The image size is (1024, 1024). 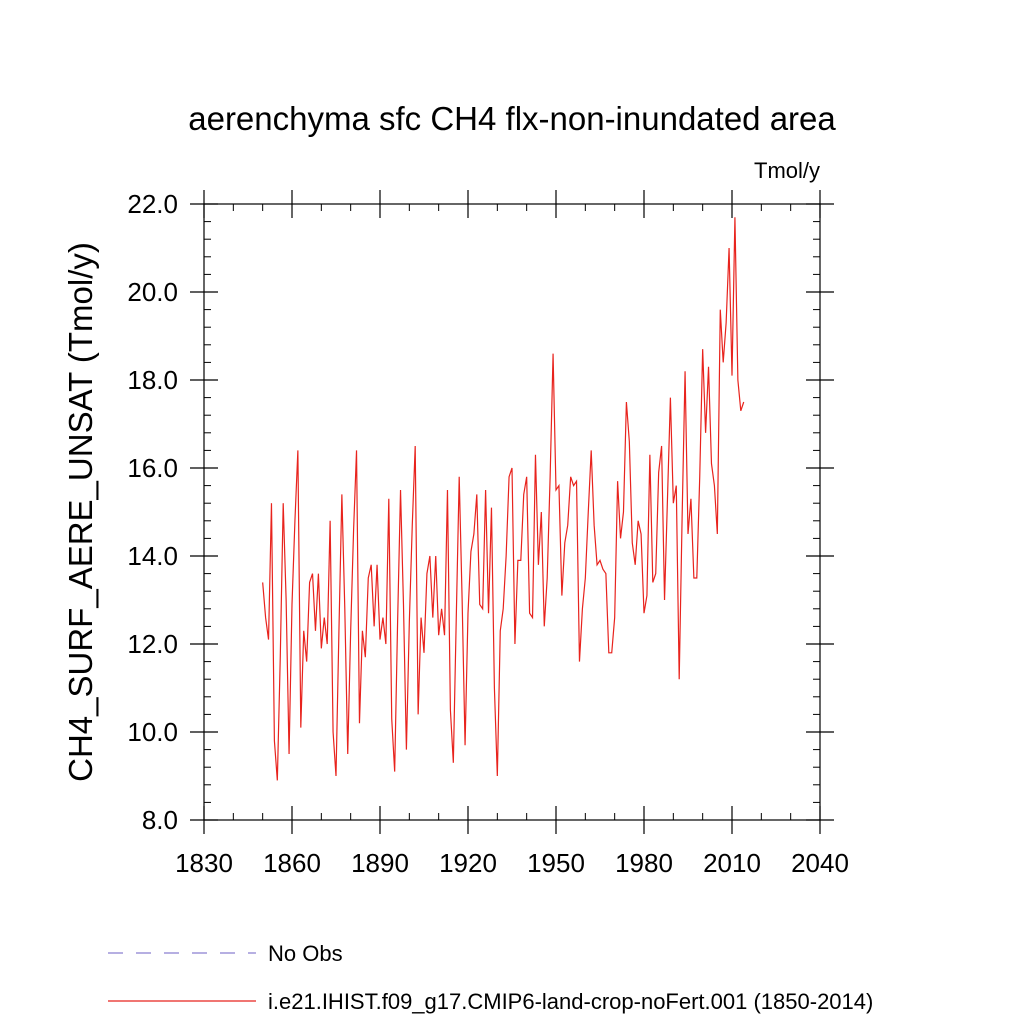 What do you see at coordinates (556, 863) in the screenshot?
I see `x-tick-label: 1950` at bounding box center [556, 863].